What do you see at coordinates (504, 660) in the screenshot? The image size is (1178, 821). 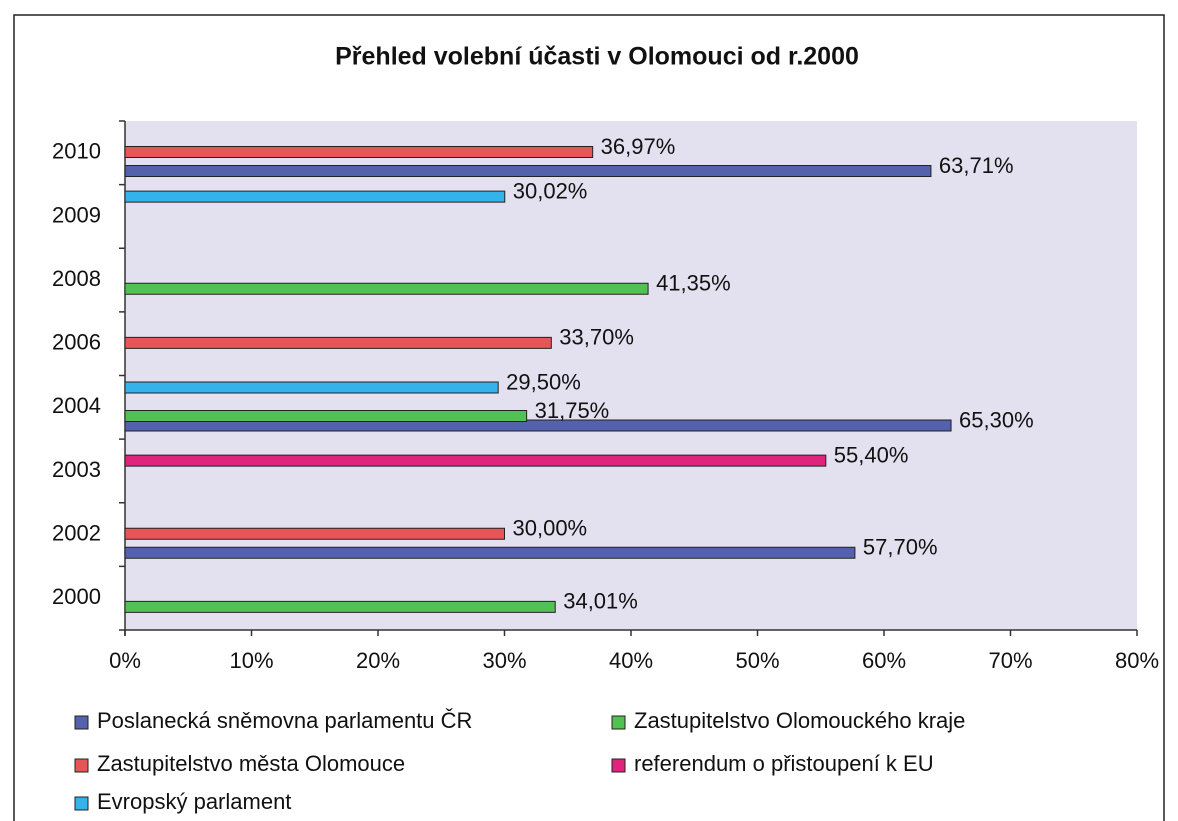 I see `x-tick-label: 30%` at bounding box center [504, 660].